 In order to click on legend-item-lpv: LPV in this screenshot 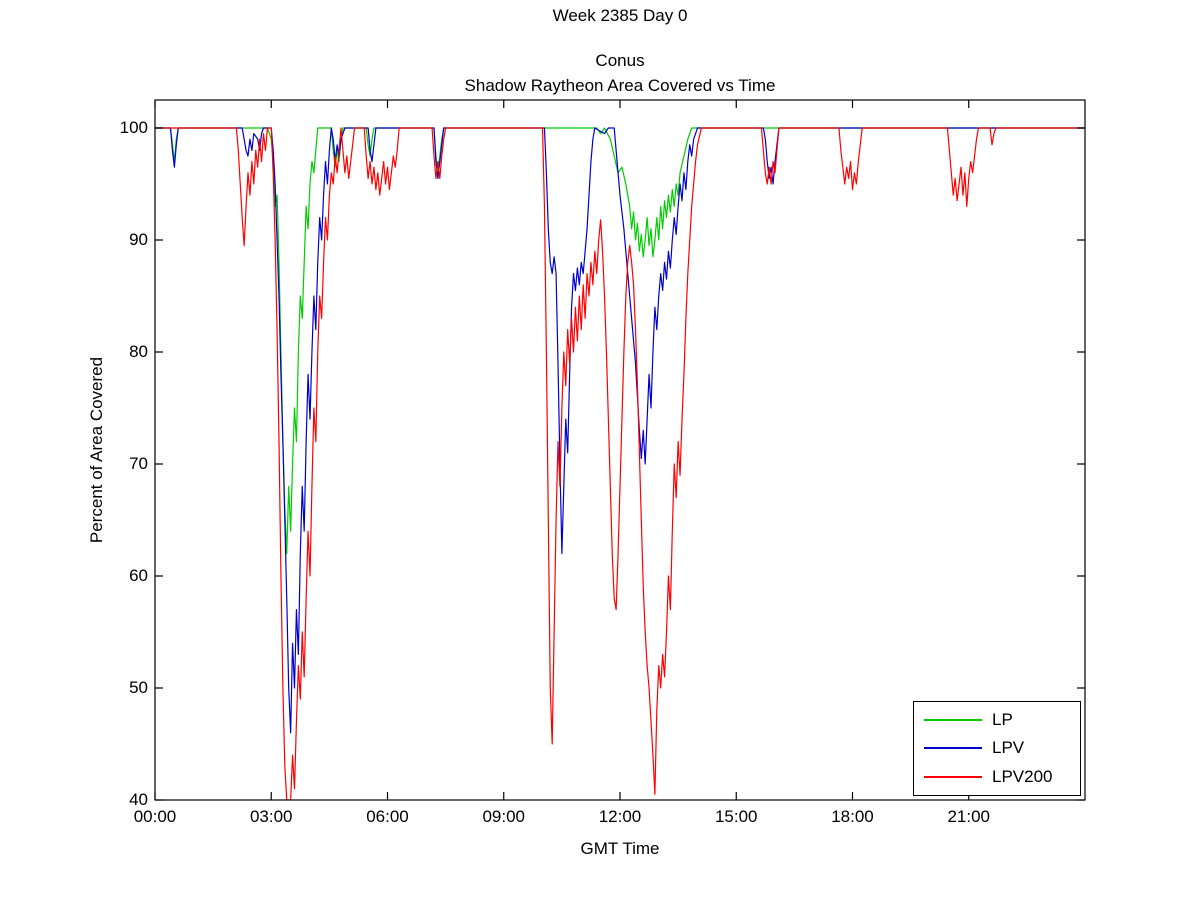, I will do `click(997, 748)`.